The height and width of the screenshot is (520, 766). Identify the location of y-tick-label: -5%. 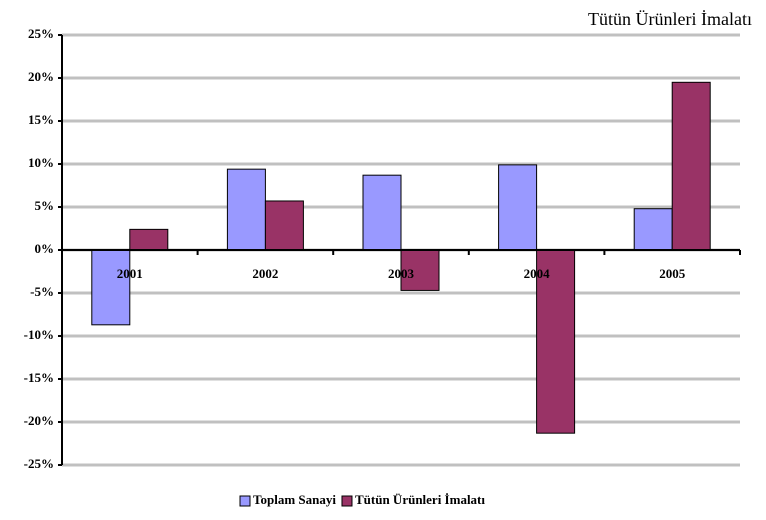
(42, 291).